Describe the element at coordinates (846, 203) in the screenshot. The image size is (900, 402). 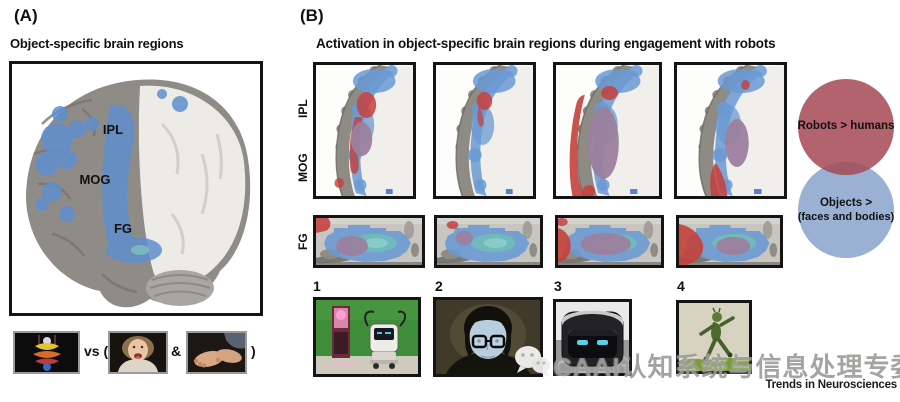
I see `legend-objects-label-line1: Objects >` at that location.